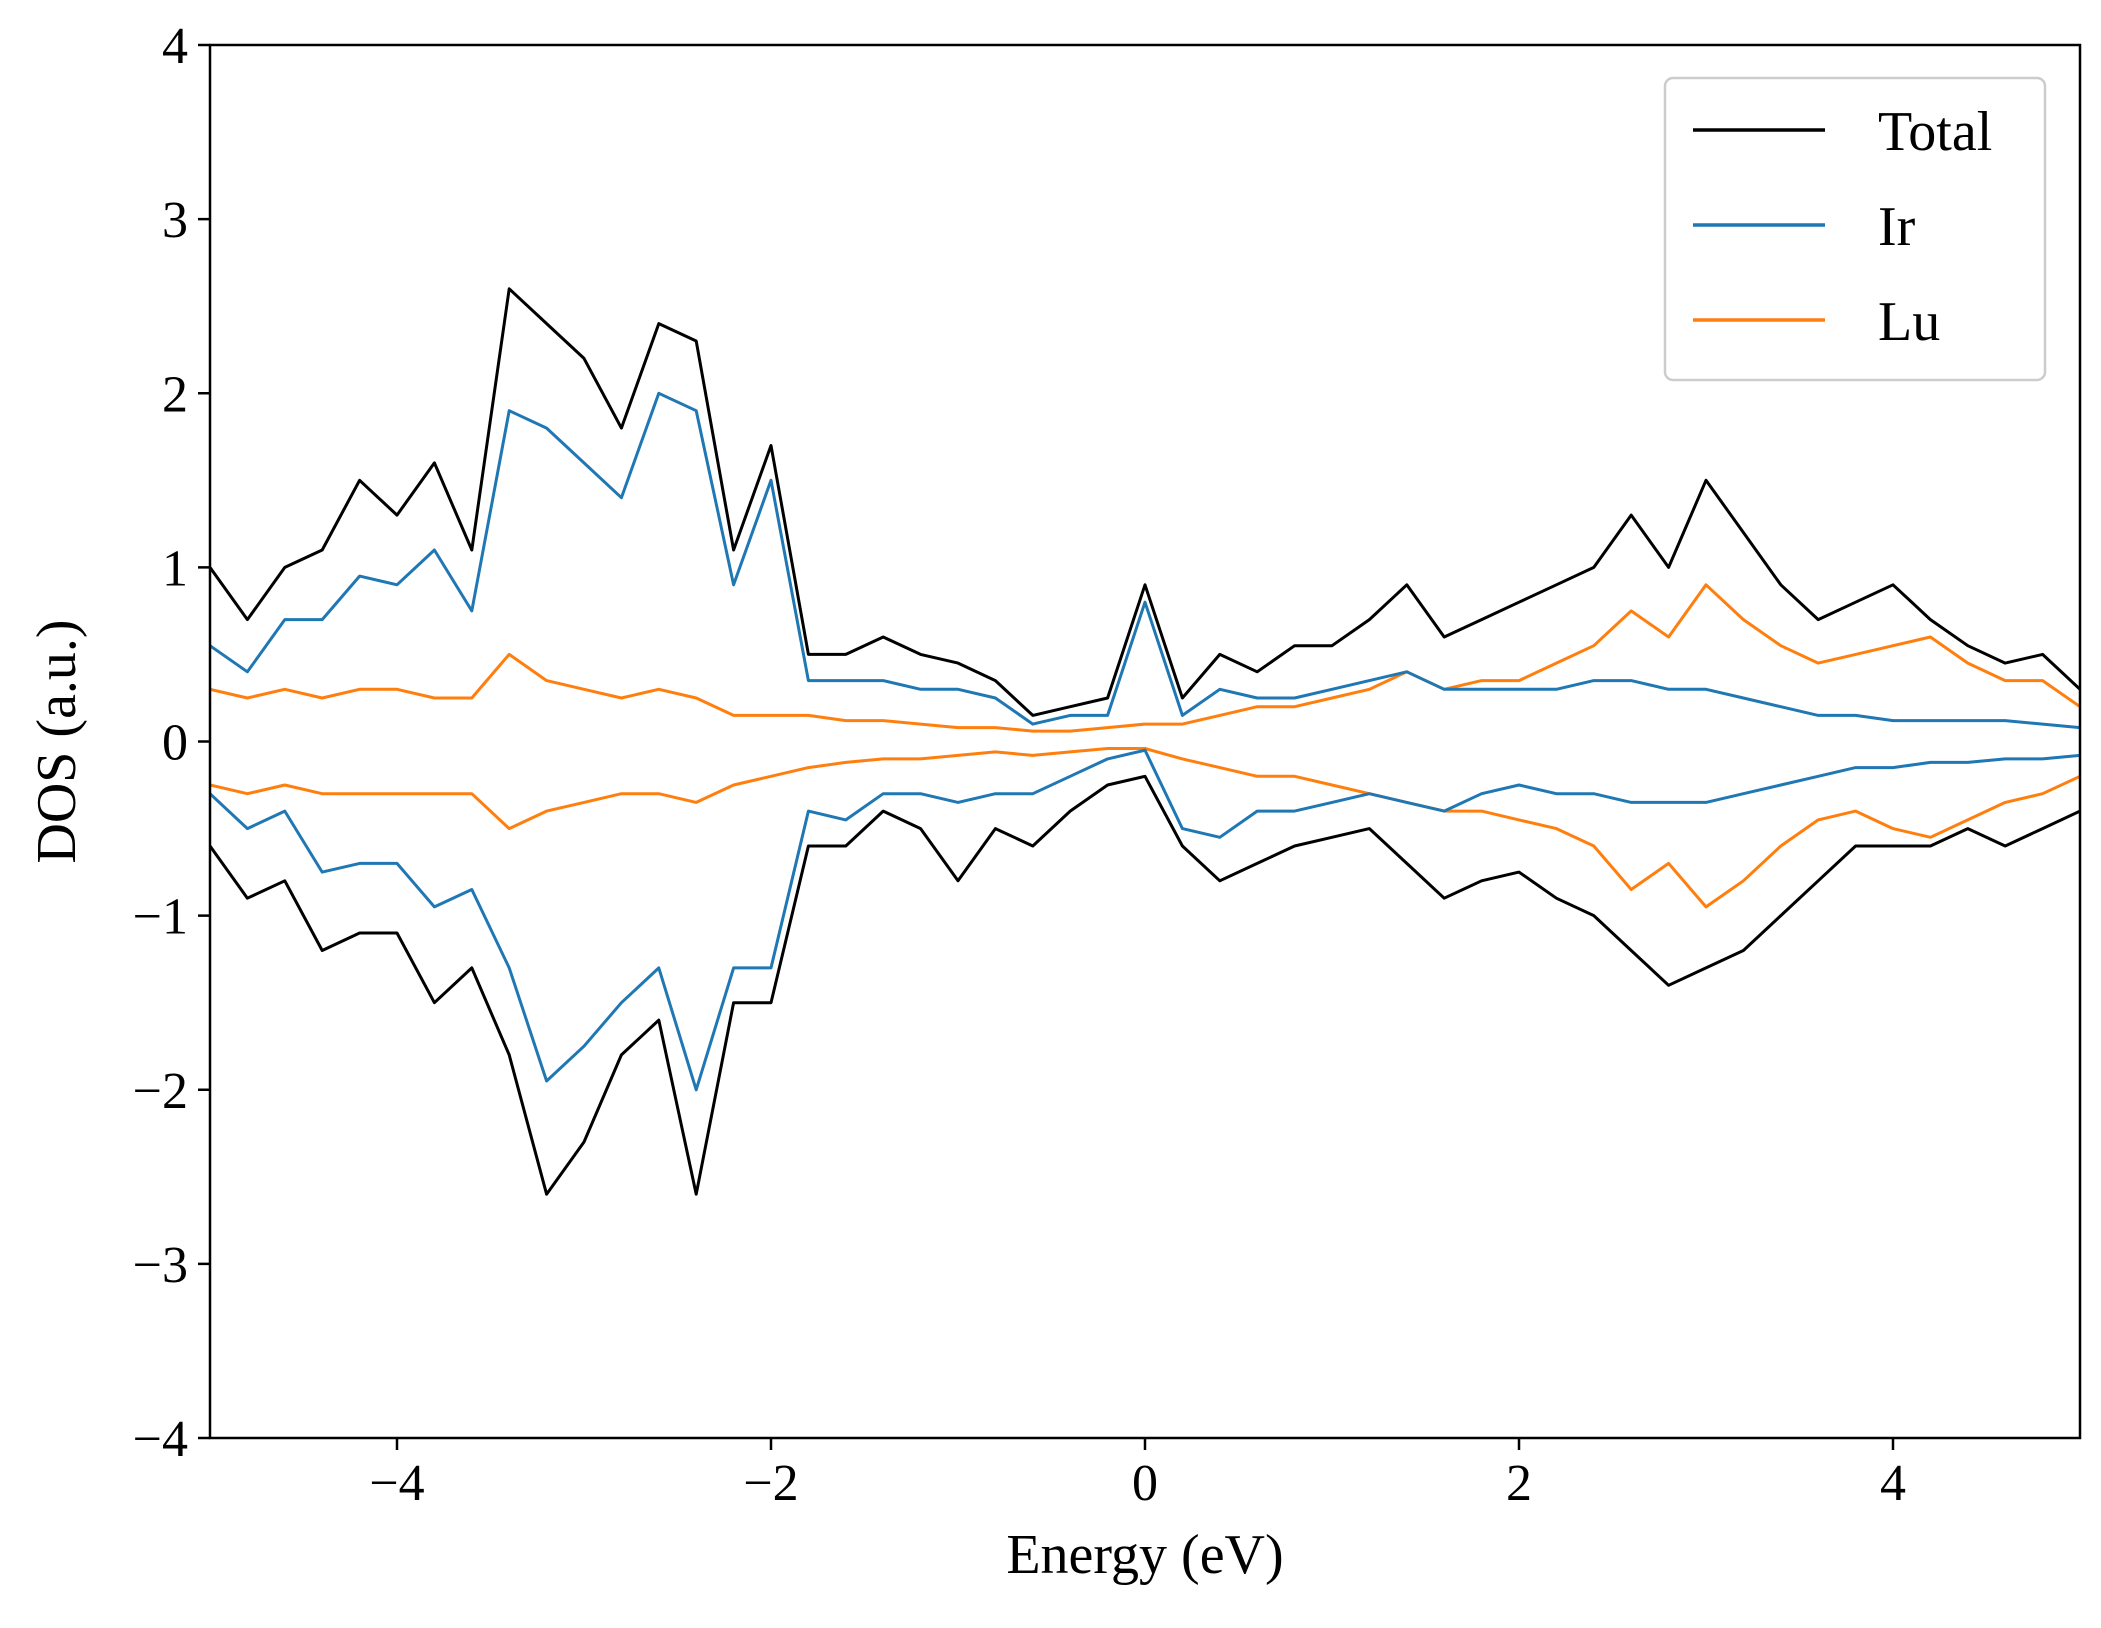 Image resolution: width=2101 pixels, height=1628 pixels. I want to click on legend-box, so click(1855, 229).